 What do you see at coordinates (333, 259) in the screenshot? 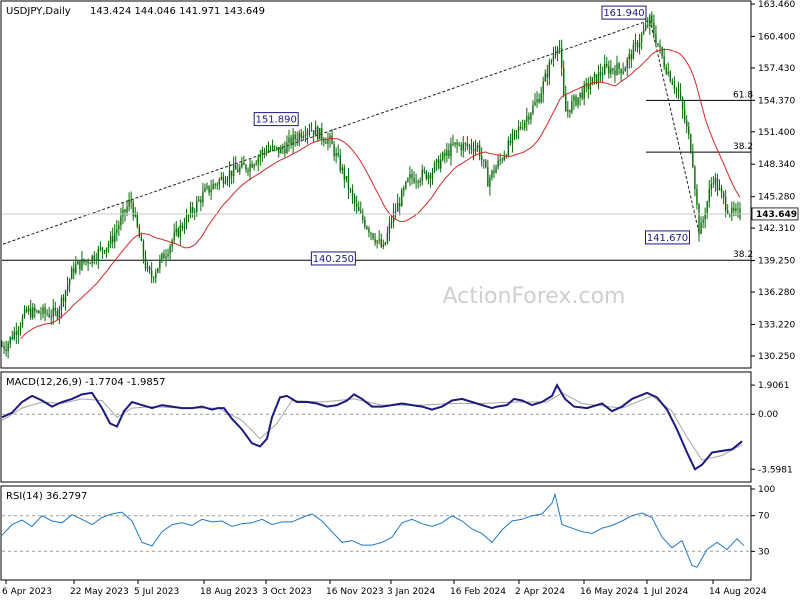
I see `price-annotation-label: 140.250` at bounding box center [333, 259].